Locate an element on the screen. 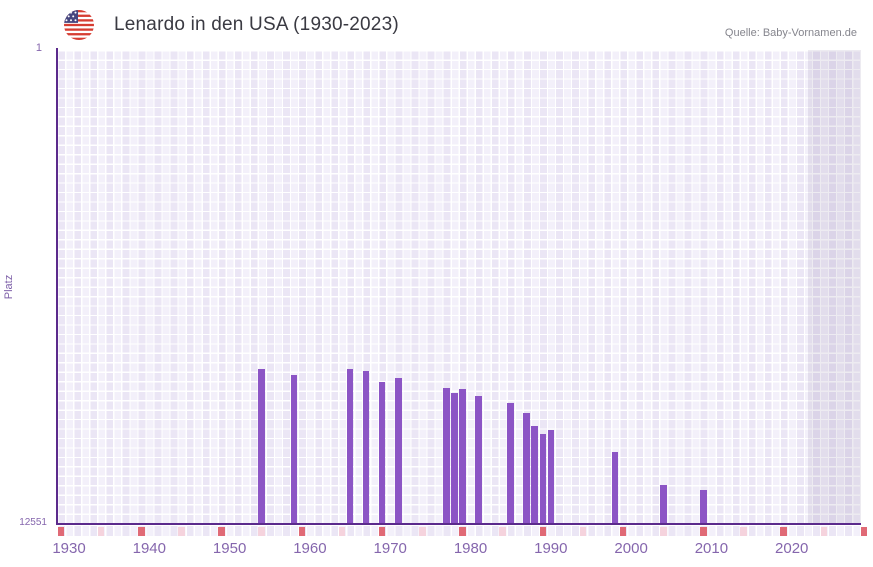 Image resolution: width=873 pixels, height=567 pixels. x-axis-line is located at coordinates (459, 524).